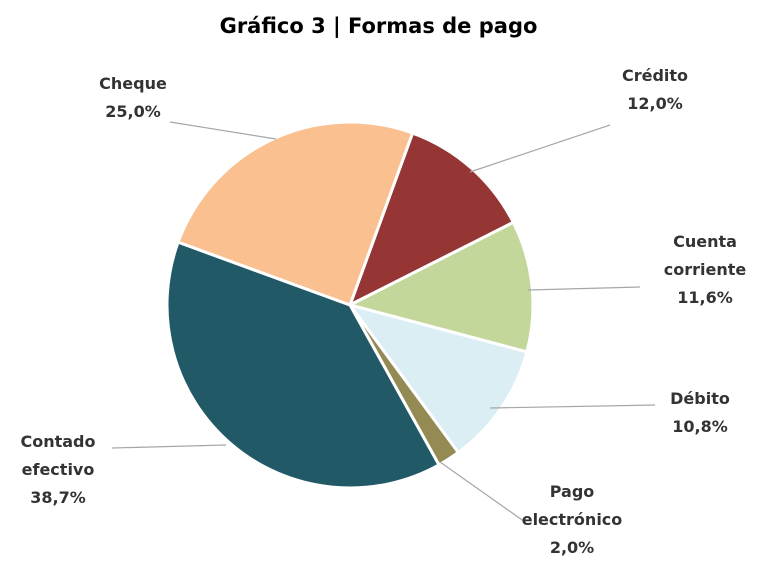  What do you see at coordinates (133, 83) in the screenshot?
I see `category-label: Cheque` at bounding box center [133, 83].